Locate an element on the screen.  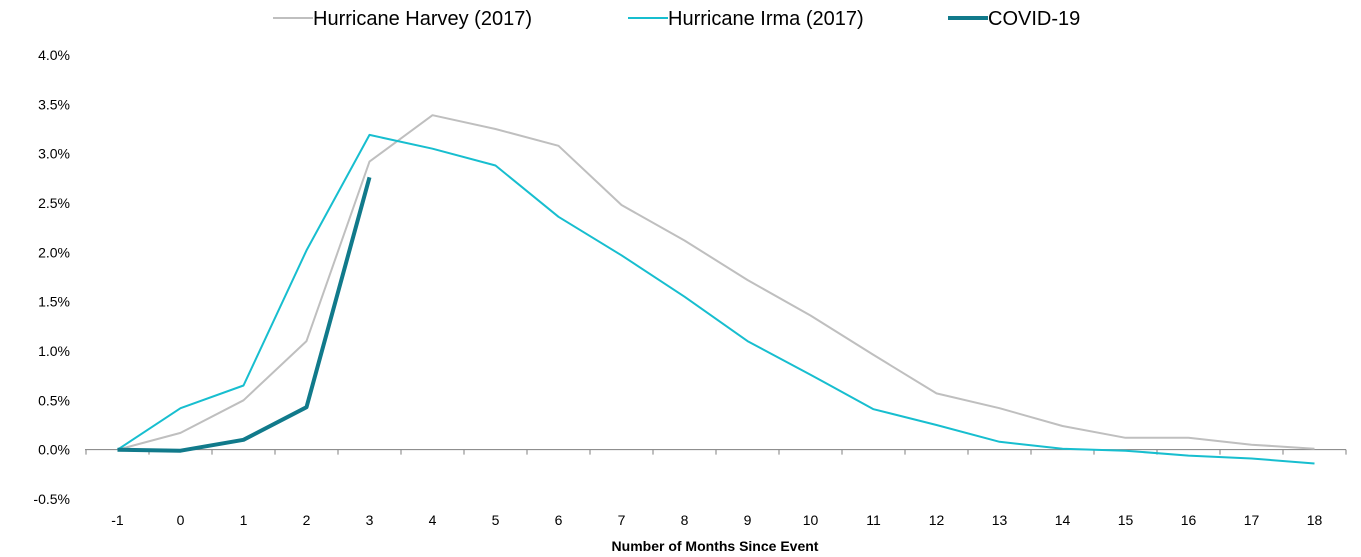
legend-label-3: COVID-19 is located at coordinates (1034, 19).